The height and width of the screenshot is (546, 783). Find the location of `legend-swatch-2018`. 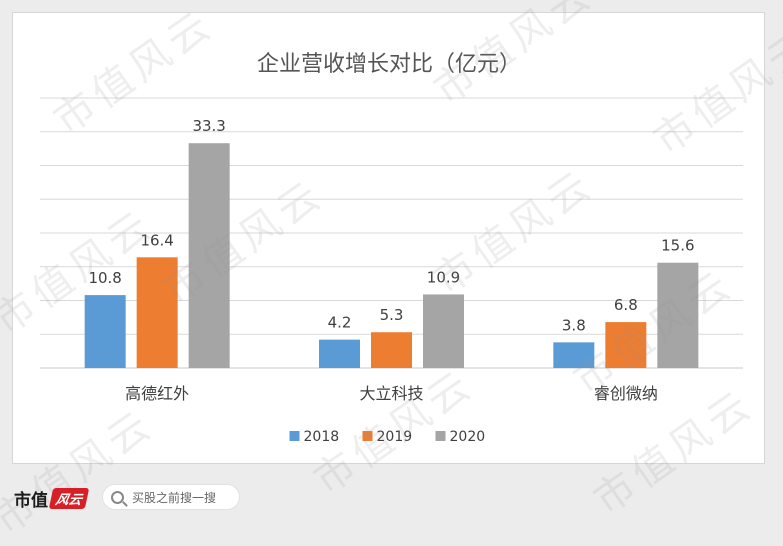

legend-swatch-2018 is located at coordinates (294, 436).